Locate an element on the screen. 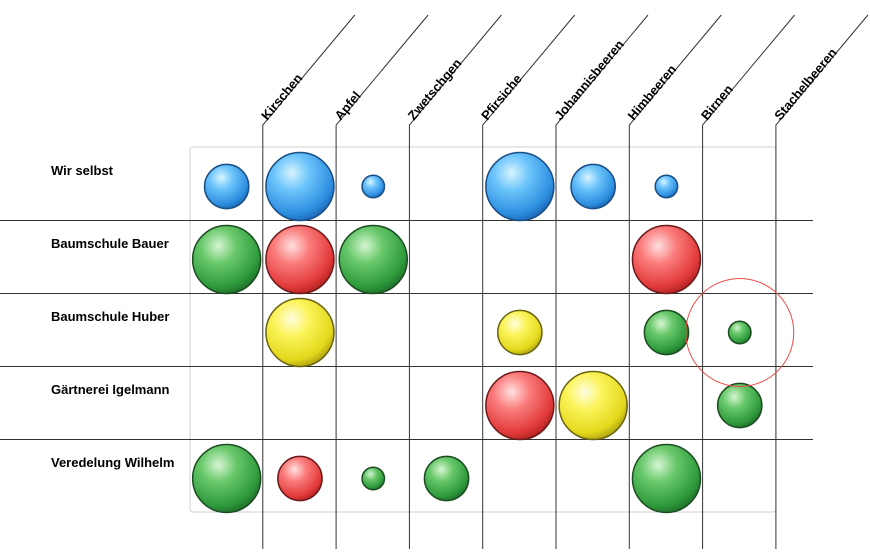 The image size is (870, 557). row-label: Gärtnerei Igelmann is located at coordinates (110, 389).